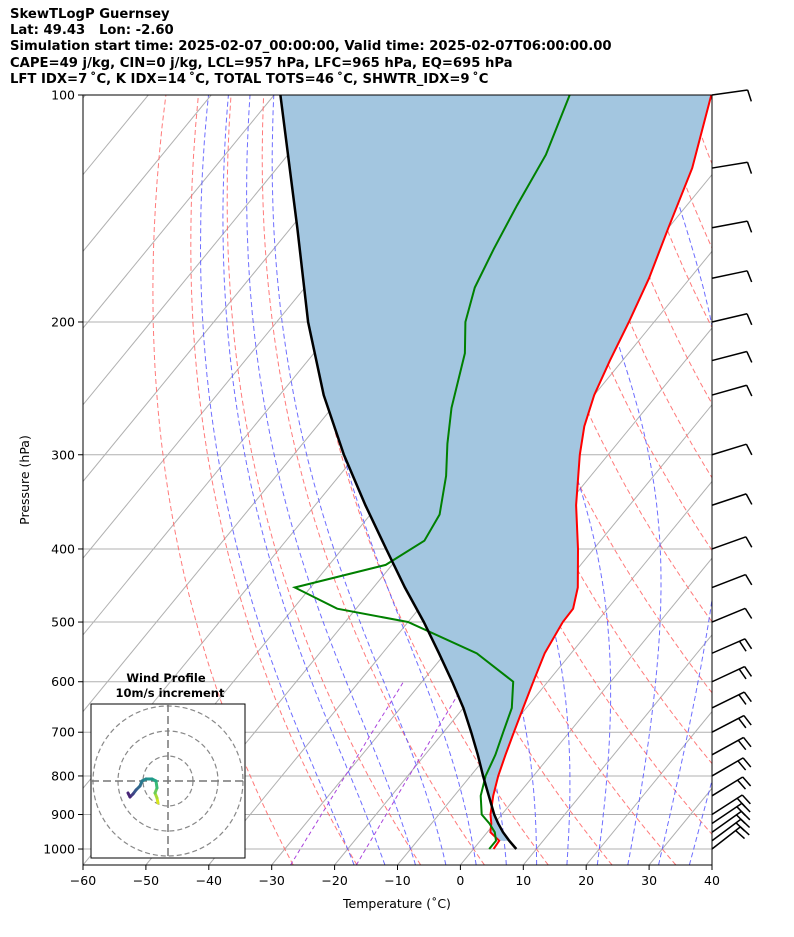 This screenshot has height=937, width=794. Describe the element at coordinates (63, 681) in the screenshot. I see `y-tick-label: 600` at that location.